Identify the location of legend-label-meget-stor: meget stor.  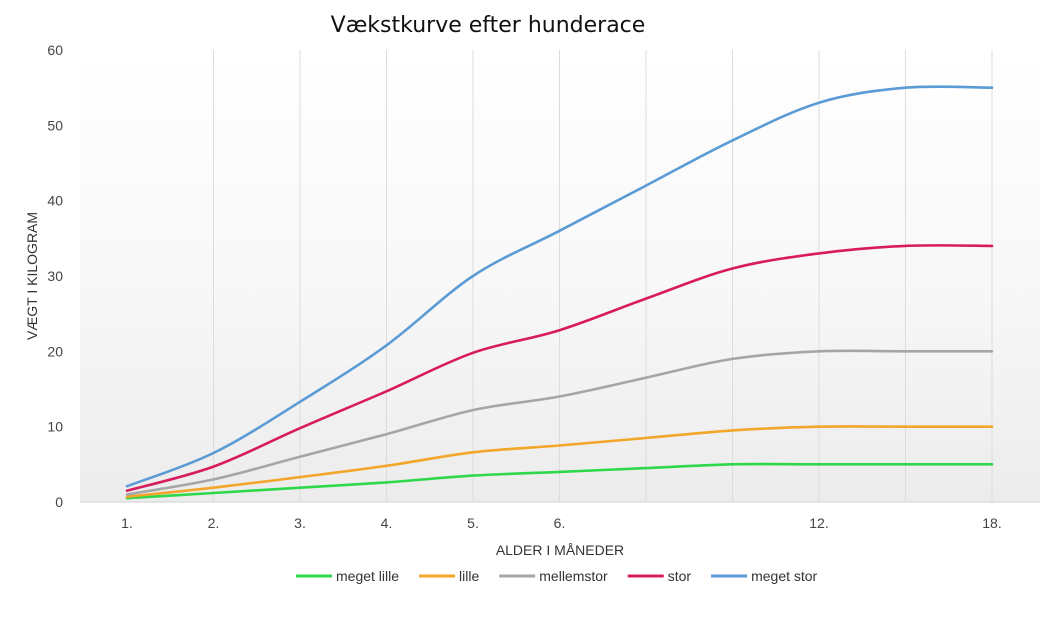
(784, 576).